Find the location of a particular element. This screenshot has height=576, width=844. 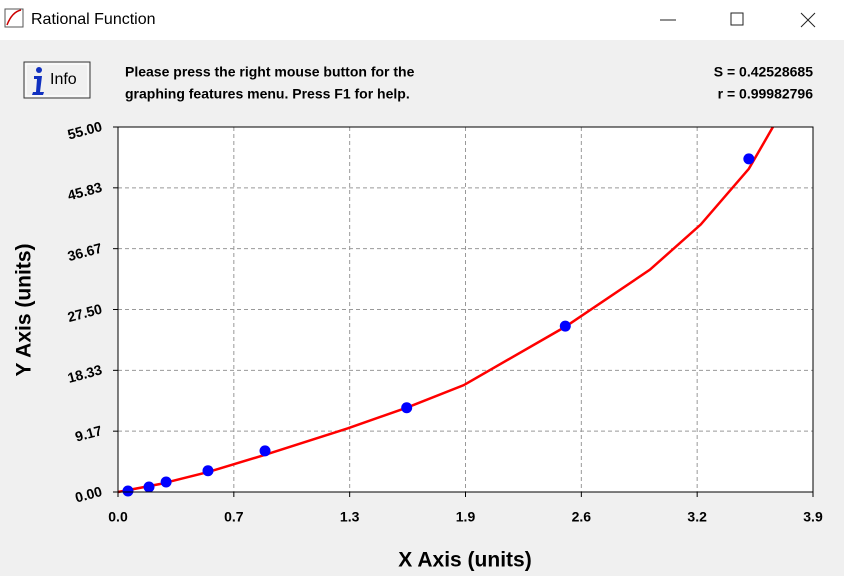

y-tick-label: 36.67 is located at coordinates (85, 252).